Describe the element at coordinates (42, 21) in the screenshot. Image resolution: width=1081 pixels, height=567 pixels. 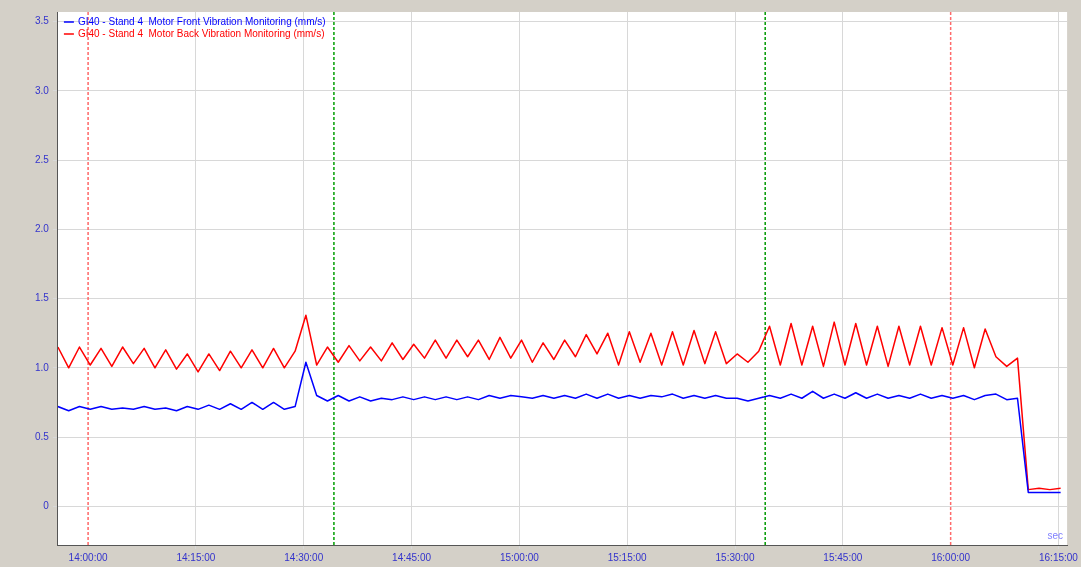
I see `y-tick-label: 3.5` at that location.